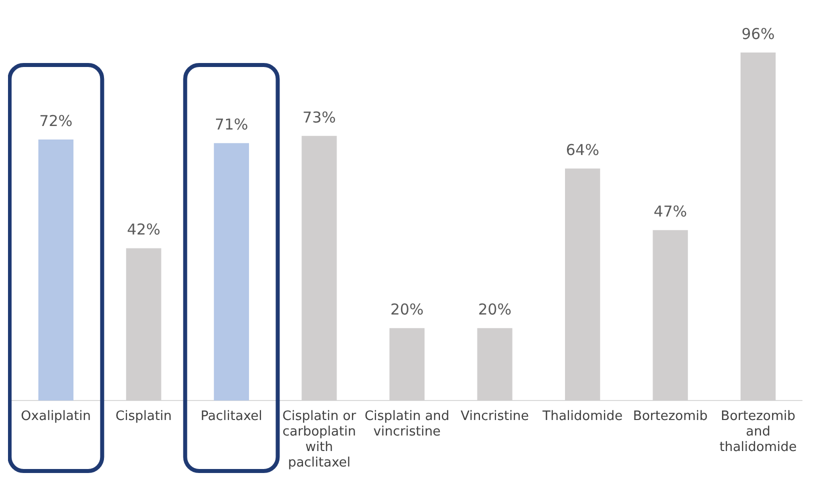 This screenshot has height=491, width=814. I want to click on x-tick-label: Thalidomide, so click(582, 416).